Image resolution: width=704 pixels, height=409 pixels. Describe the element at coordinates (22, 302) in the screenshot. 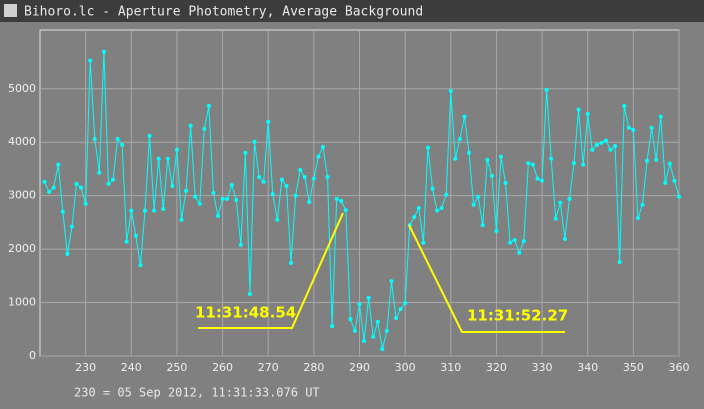

I see `y-tick-label: 1000` at that location.